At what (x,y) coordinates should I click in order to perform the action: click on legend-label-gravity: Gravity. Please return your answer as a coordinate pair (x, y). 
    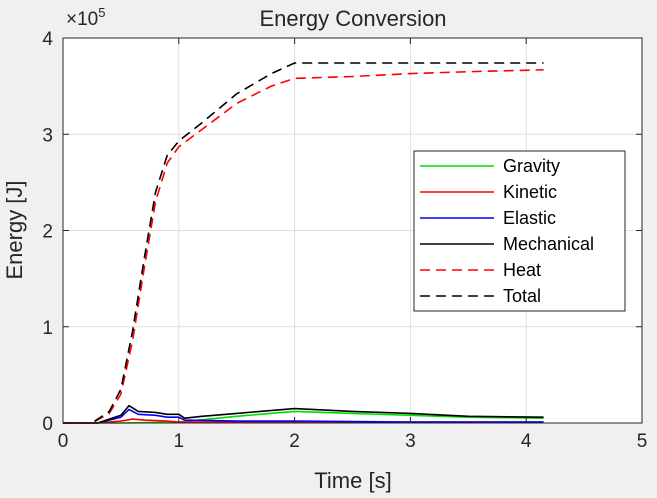
    Looking at the image, I should click on (531, 166).